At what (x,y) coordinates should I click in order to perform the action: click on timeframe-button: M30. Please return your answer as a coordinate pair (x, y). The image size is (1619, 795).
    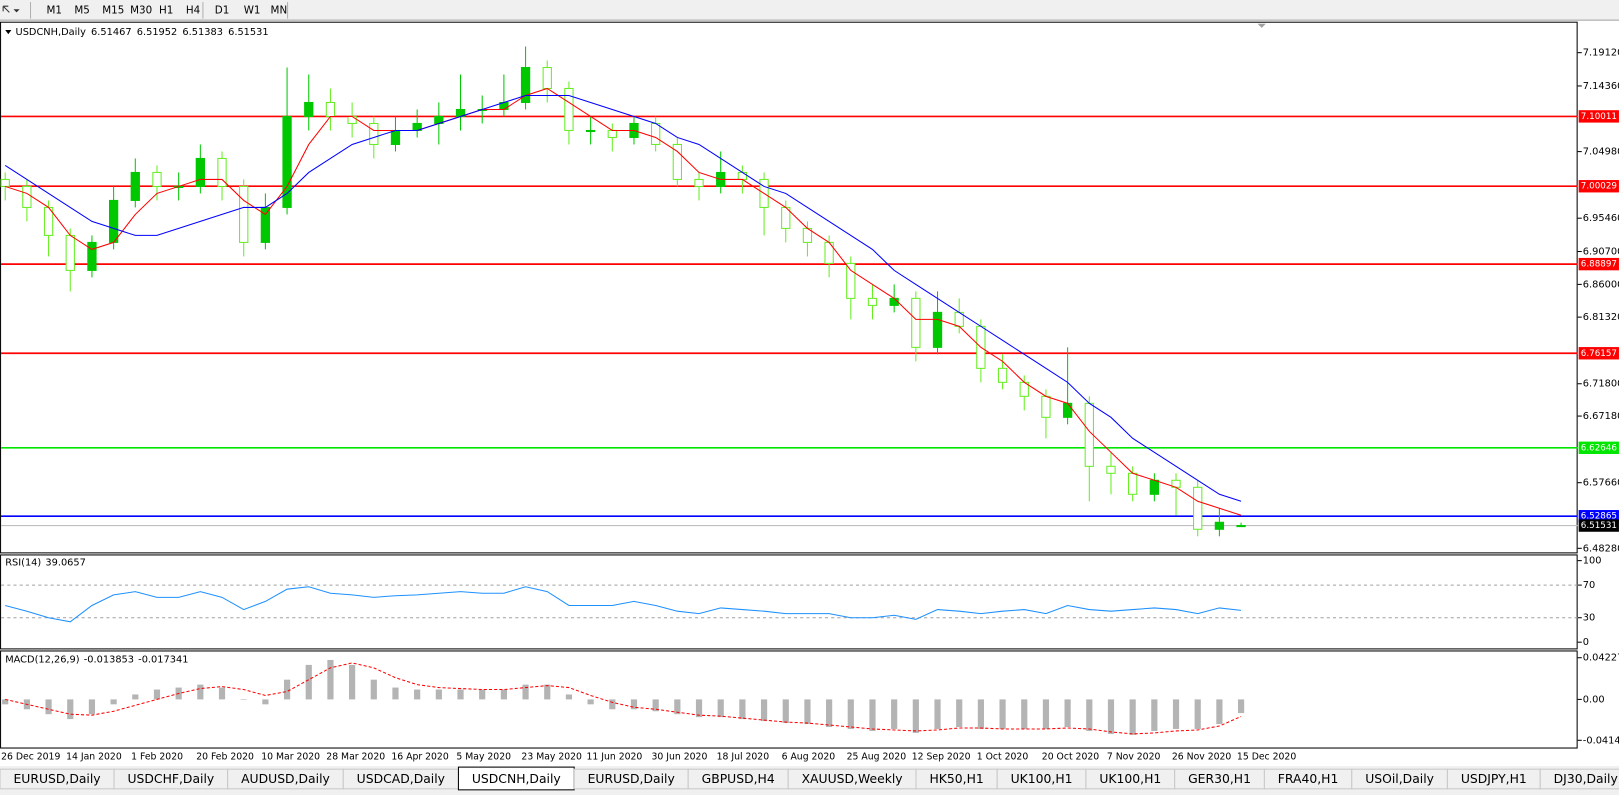
    Looking at the image, I should click on (141, 10).